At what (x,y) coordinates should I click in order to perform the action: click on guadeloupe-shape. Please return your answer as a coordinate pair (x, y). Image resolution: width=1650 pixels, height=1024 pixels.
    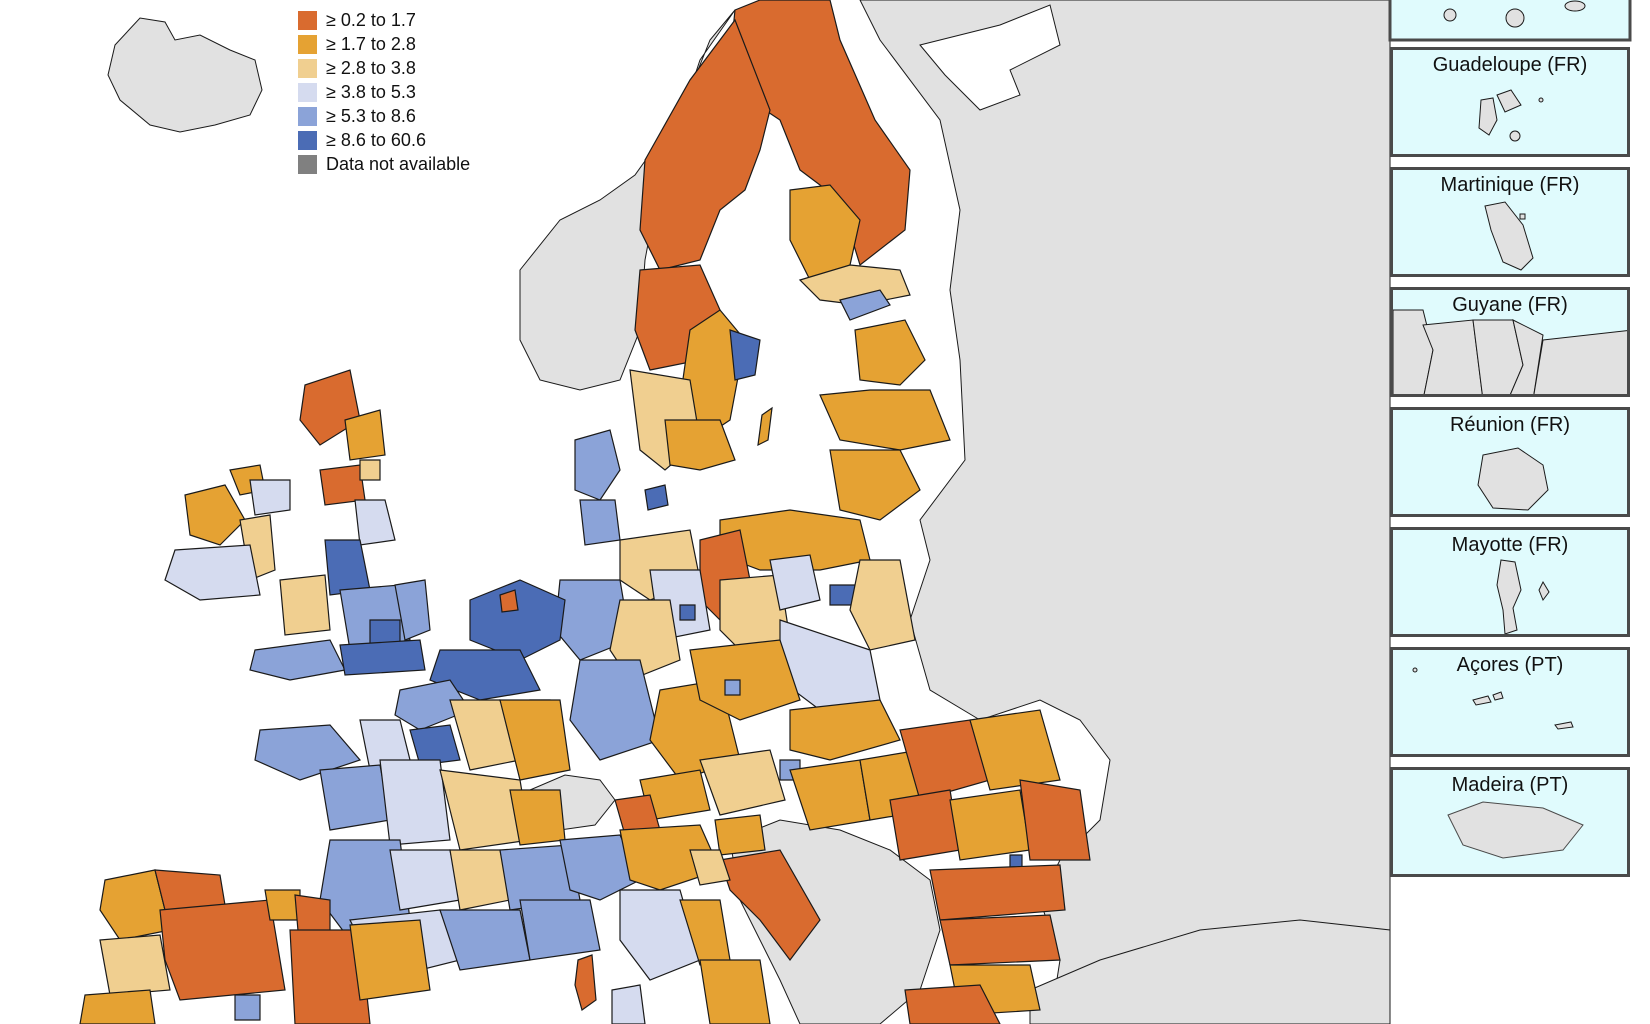
    Looking at the image, I should click on (1511, 115).